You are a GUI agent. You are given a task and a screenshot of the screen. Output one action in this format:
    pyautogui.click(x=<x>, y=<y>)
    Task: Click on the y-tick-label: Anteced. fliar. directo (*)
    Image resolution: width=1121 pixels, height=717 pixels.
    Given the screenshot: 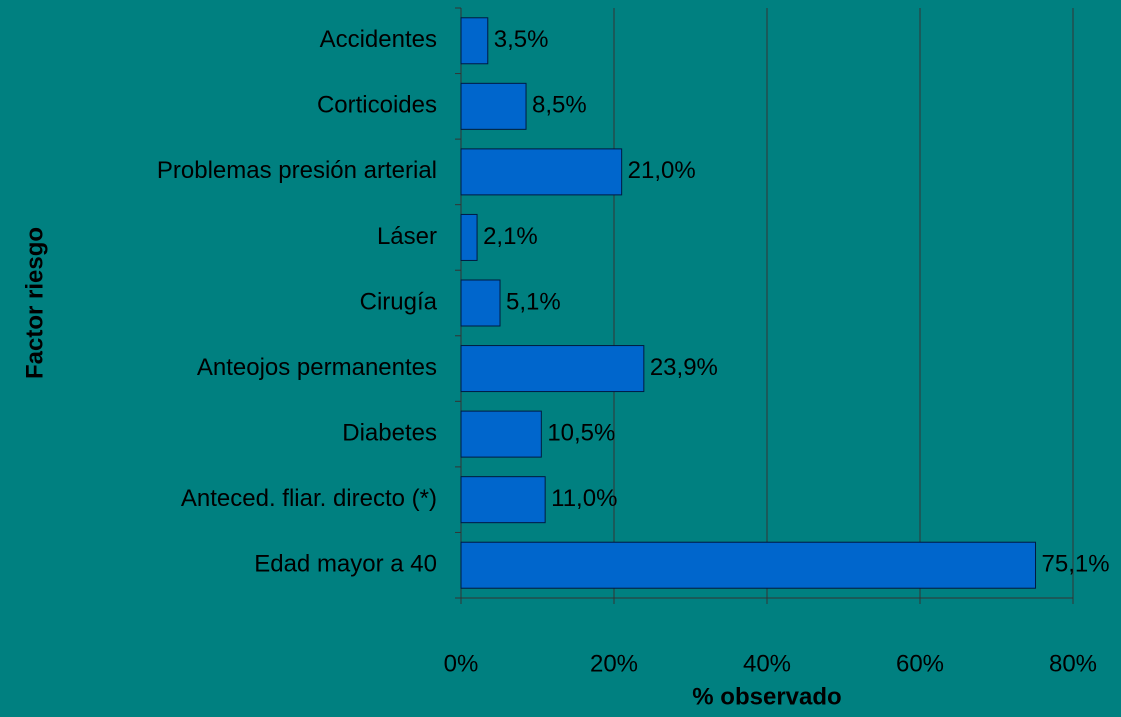 What is the action you would take?
    pyautogui.click(x=309, y=498)
    